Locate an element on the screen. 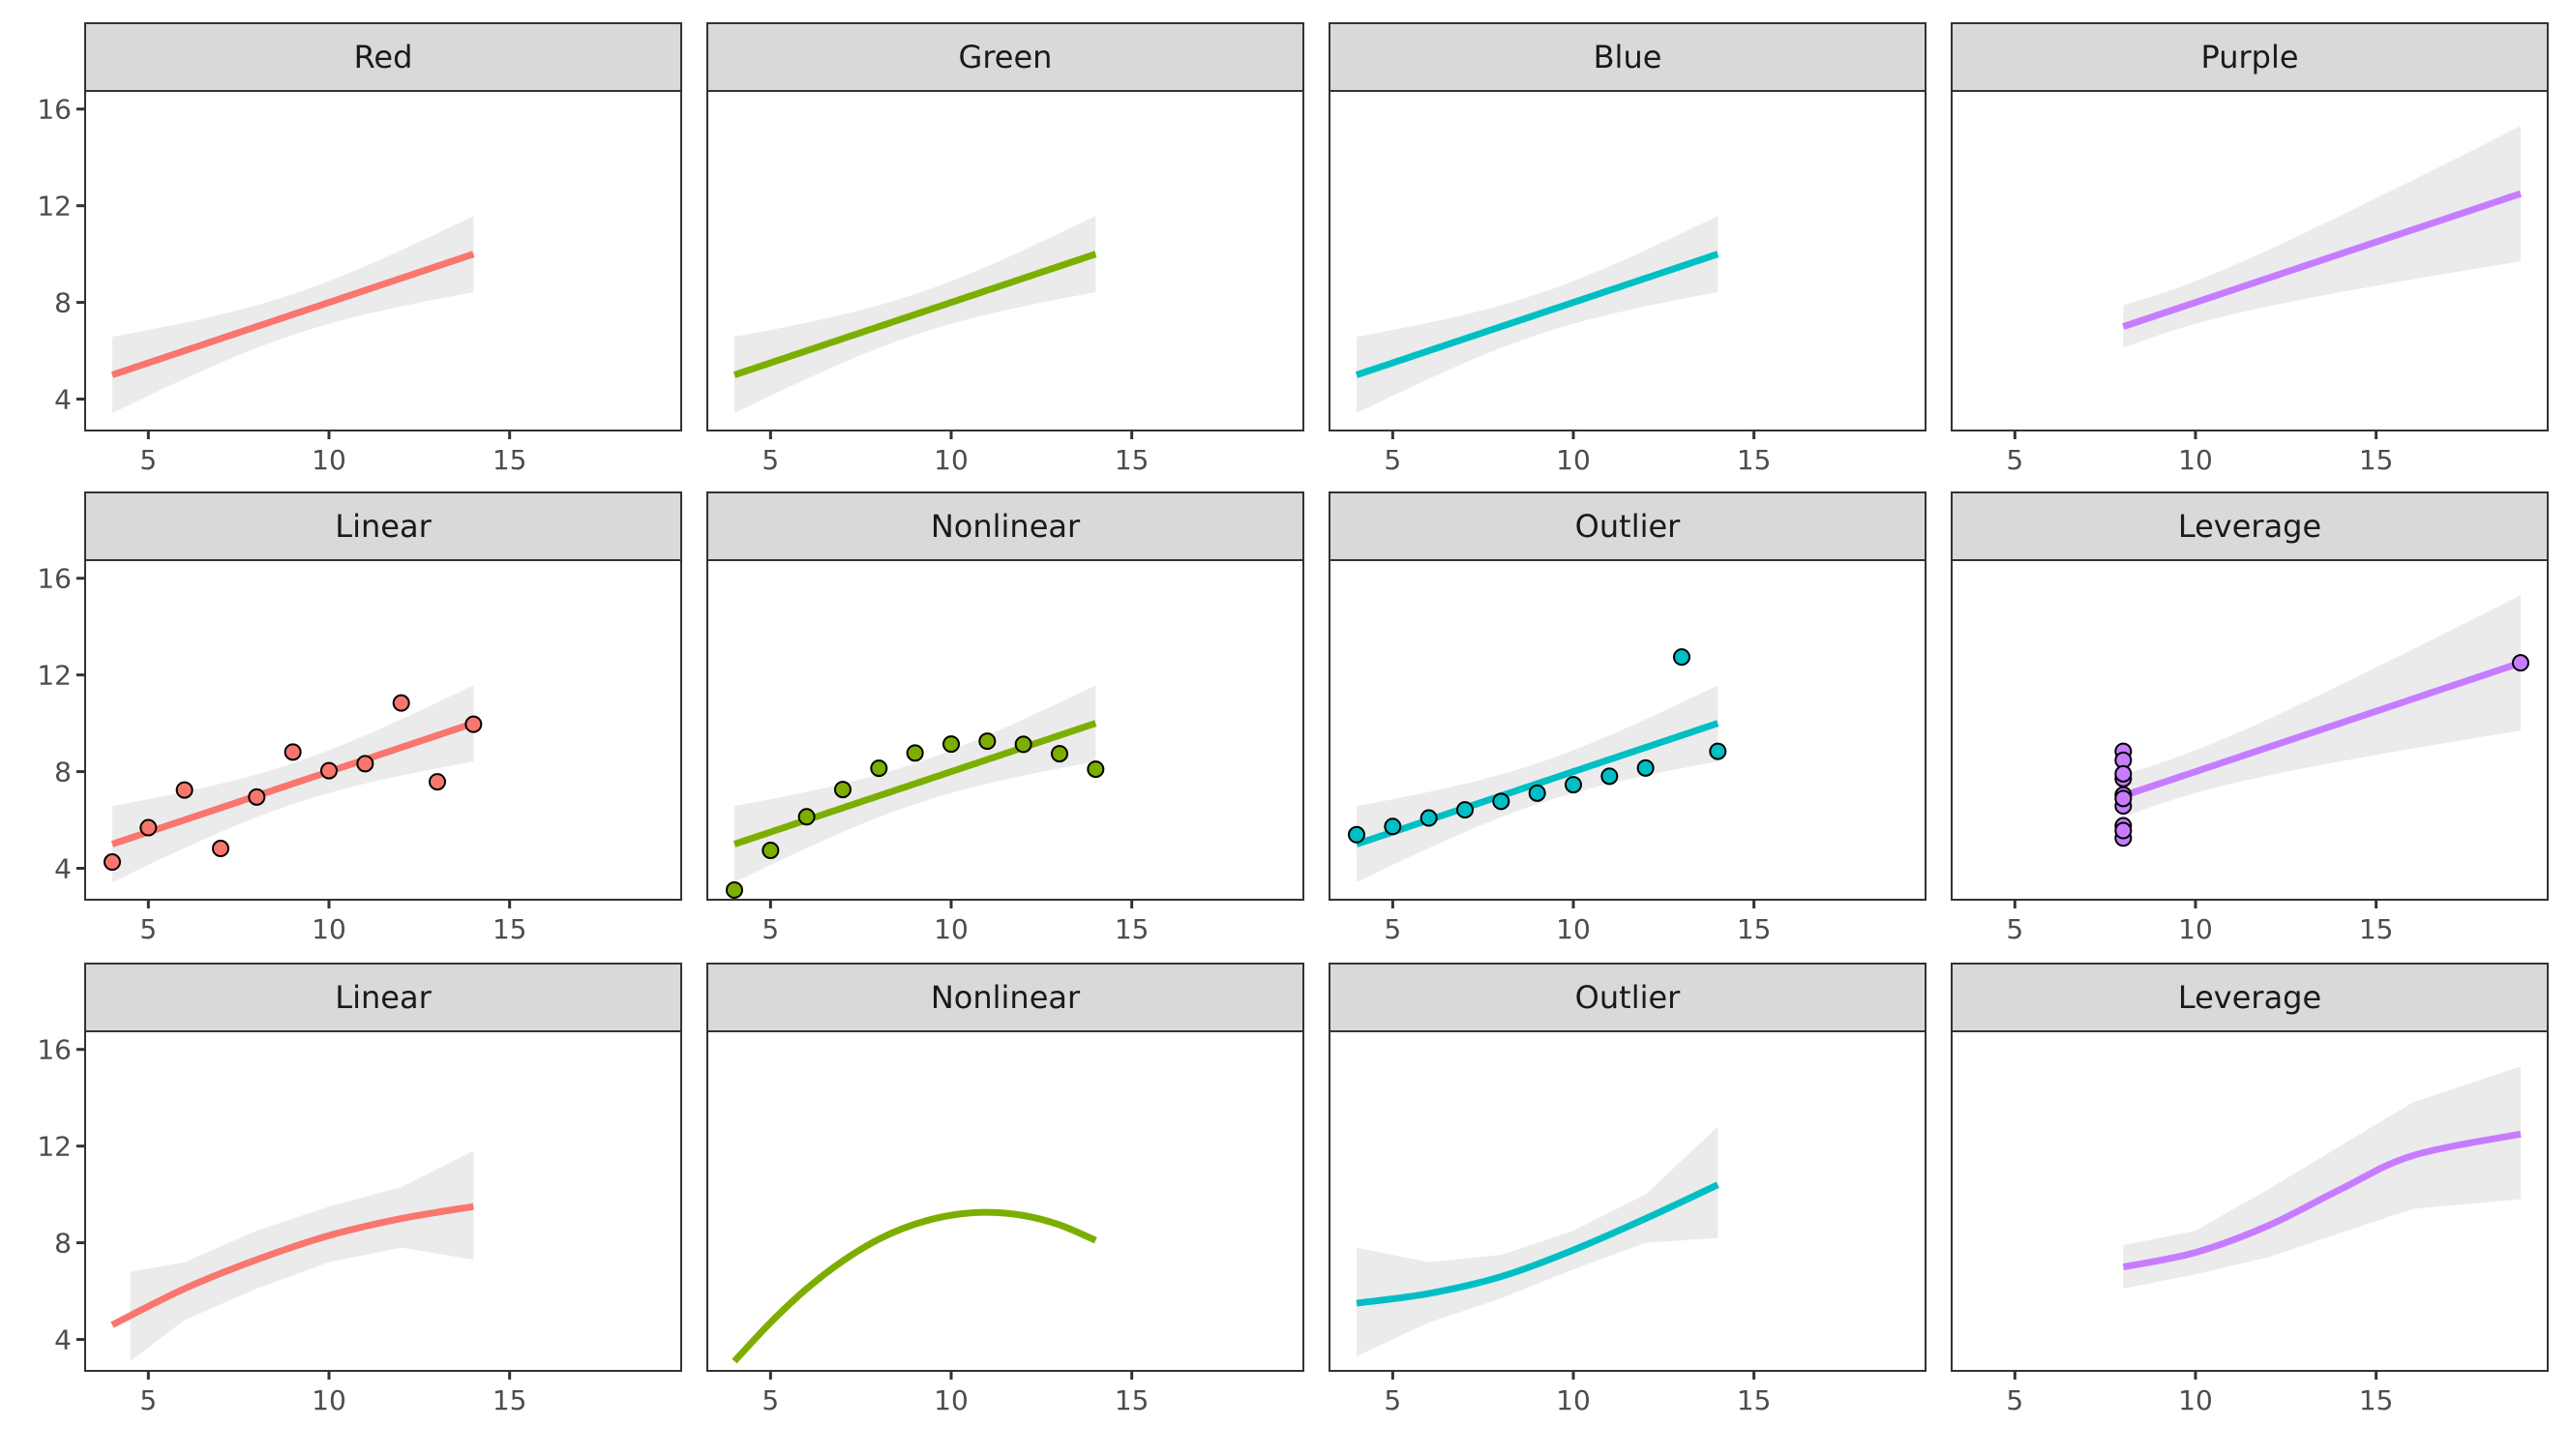  strip-label: Leverage is located at coordinates (2250, 998).